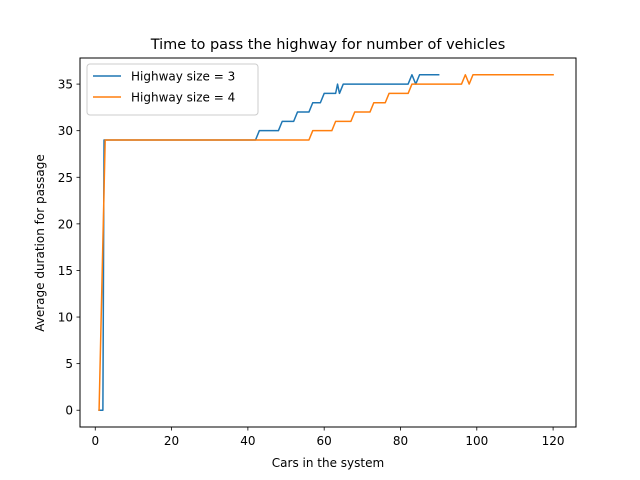 The height and width of the screenshot is (480, 640). I want to click on legend: Highway size = 3 Highway size = 4, so click(172, 89).